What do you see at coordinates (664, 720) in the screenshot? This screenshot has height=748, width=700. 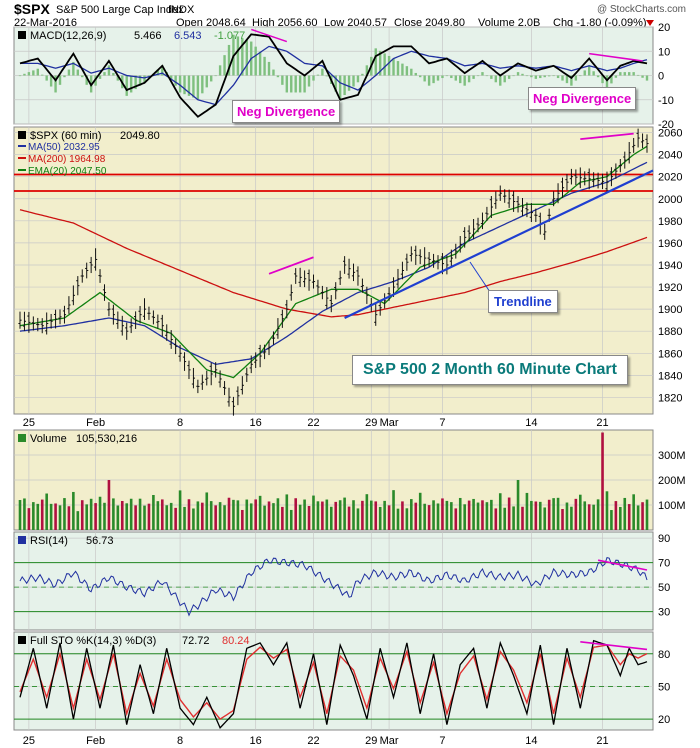 I see `y-tick-label: 20` at bounding box center [664, 720].